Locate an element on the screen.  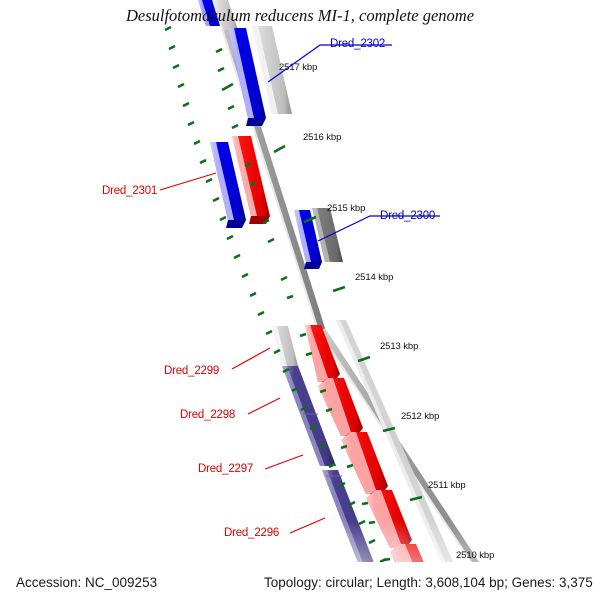
axis-tick-label: 2511 kbp is located at coordinates (447, 485).